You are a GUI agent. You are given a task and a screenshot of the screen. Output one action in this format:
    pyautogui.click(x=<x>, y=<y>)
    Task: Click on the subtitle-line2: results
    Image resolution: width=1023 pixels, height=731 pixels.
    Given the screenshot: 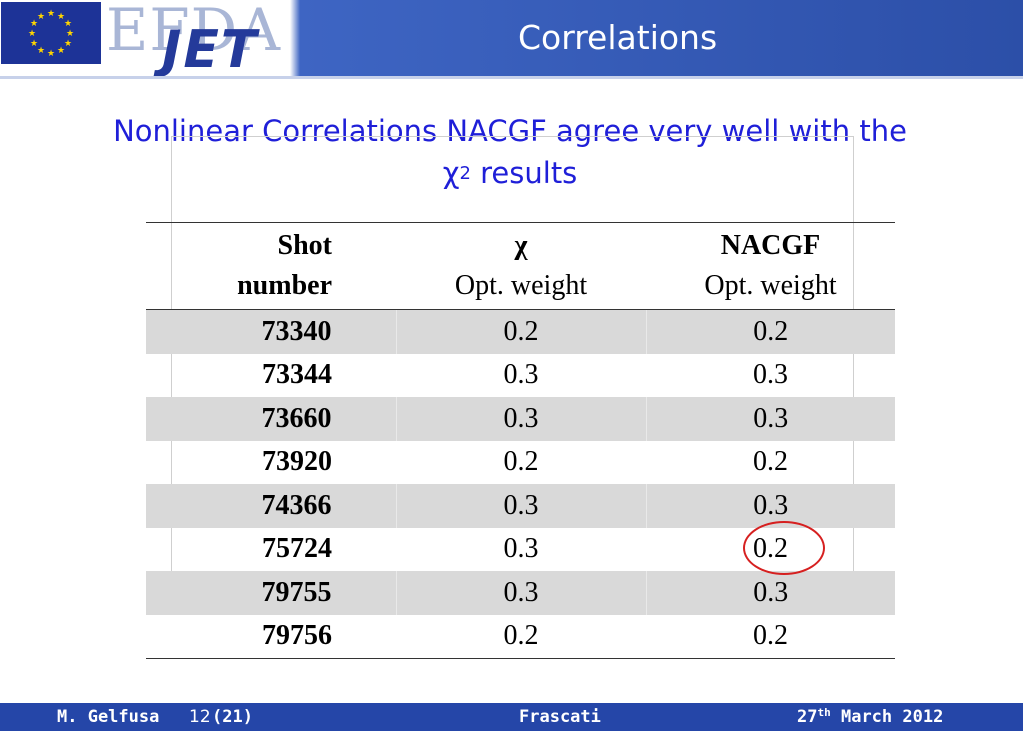 What is the action you would take?
    pyautogui.click(x=524, y=173)
    